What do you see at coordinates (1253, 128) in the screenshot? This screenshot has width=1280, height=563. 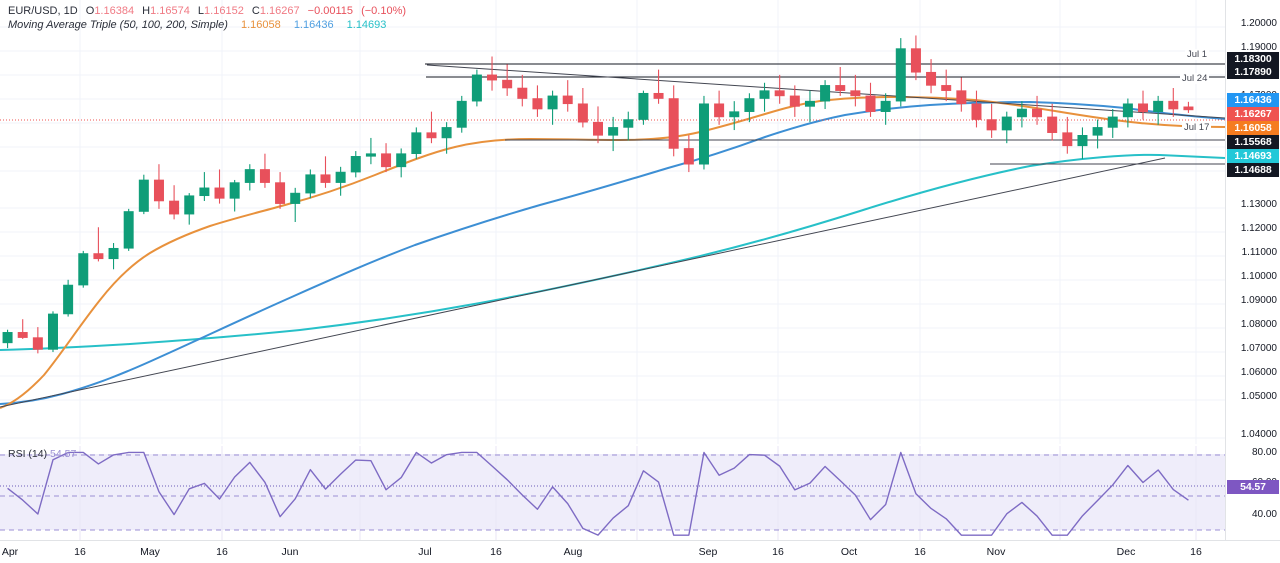 I see `ma50-price-badge: 1.16058` at bounding box center [1253, 128].